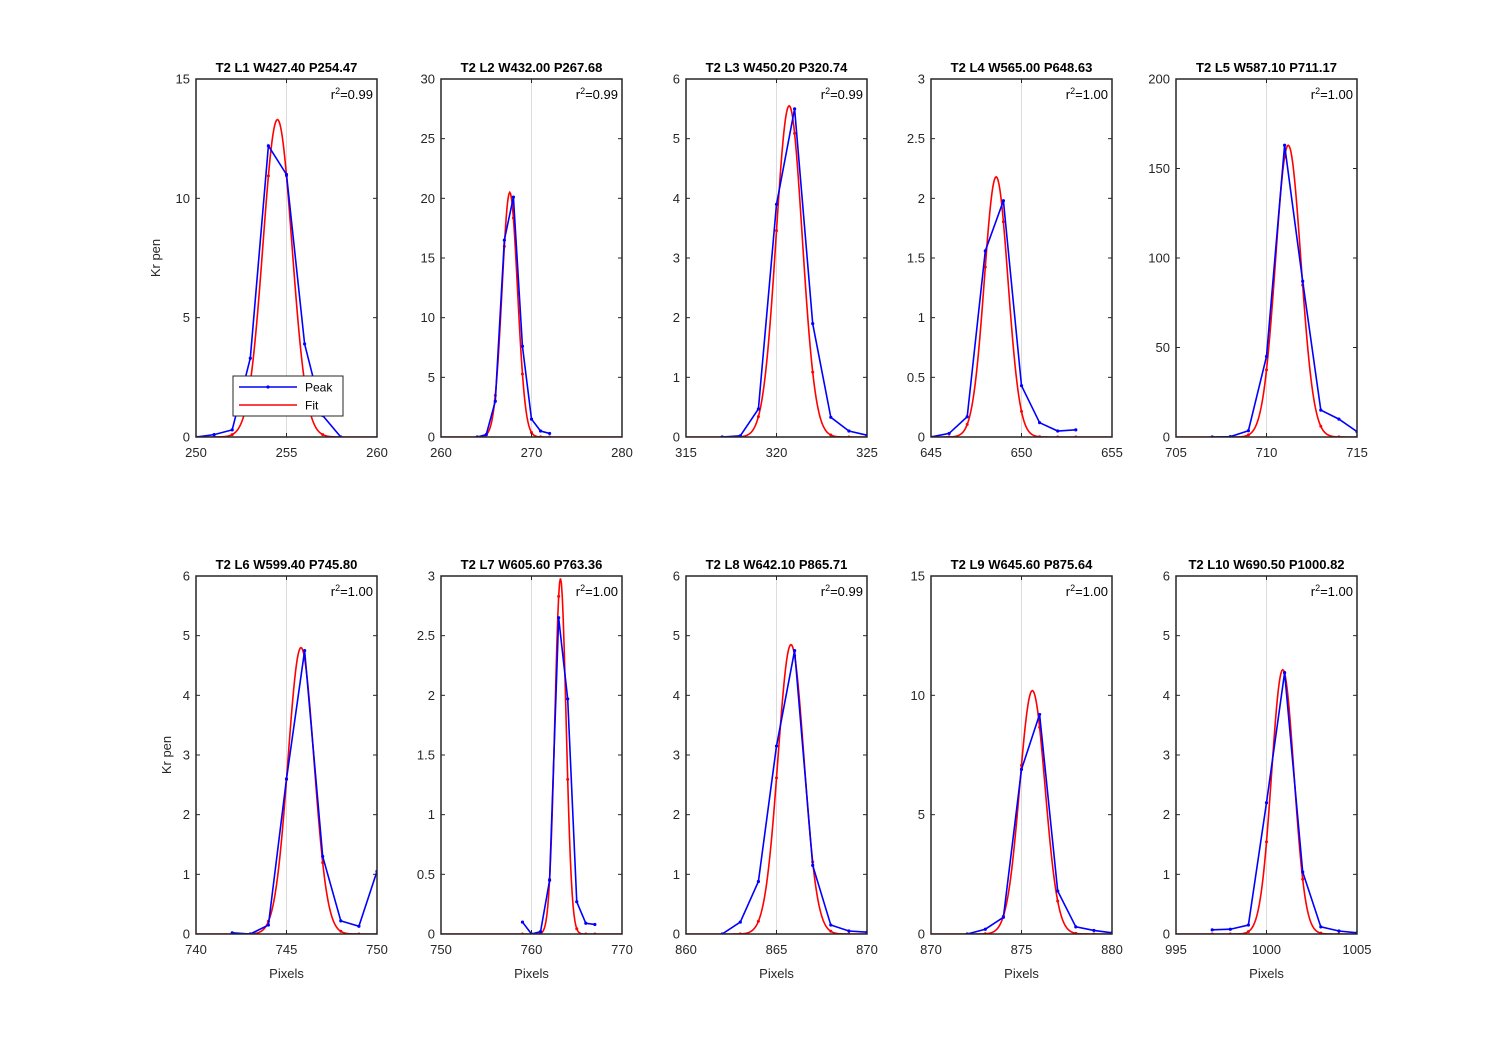 The width and height of the screenshot is (1500, 1050). Describe the element at coordinates (287, 67) in the screenshot. I see `panel-title: T2 L1 W427.40 P254.47` at that location.